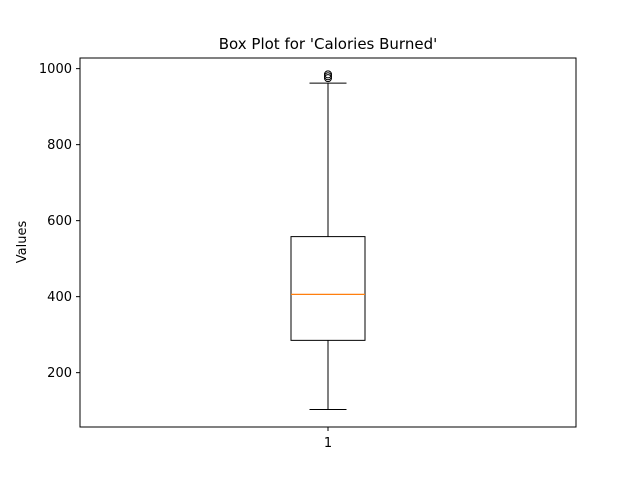  What do you see at coordinates (22, 242) in the screenshot?
I see `y-axis-label: Values` at bounding box center [22, 242].